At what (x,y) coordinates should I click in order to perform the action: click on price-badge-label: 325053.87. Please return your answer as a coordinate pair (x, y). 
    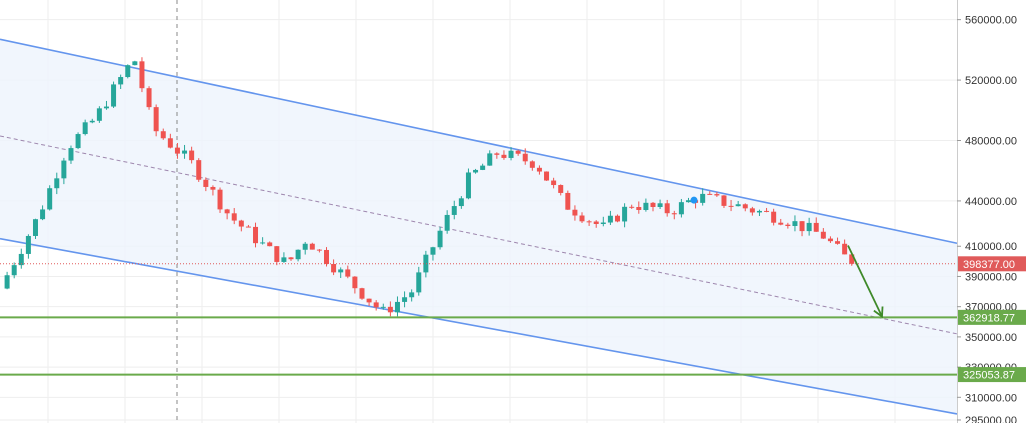
    Looking at the image, I should click on (989, 376).